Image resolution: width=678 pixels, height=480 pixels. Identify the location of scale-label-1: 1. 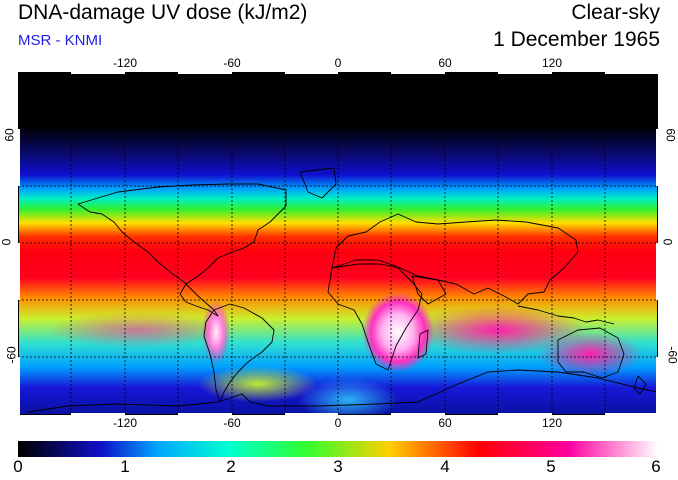
(125, 466).